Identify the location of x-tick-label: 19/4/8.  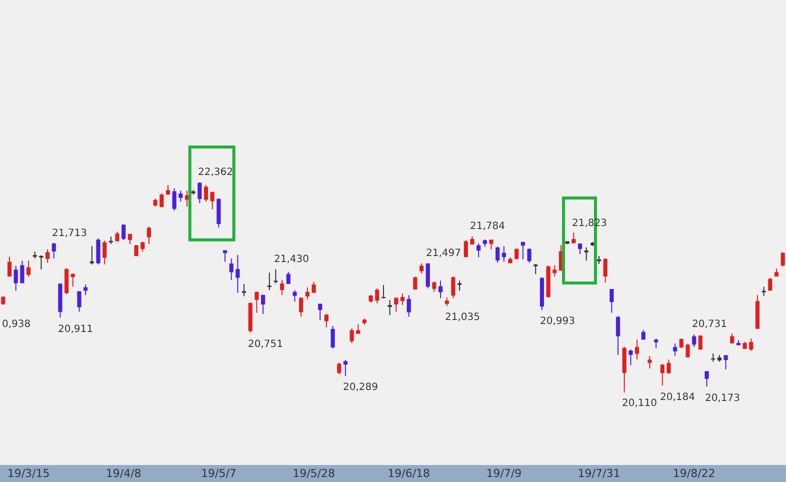
(124, 473).